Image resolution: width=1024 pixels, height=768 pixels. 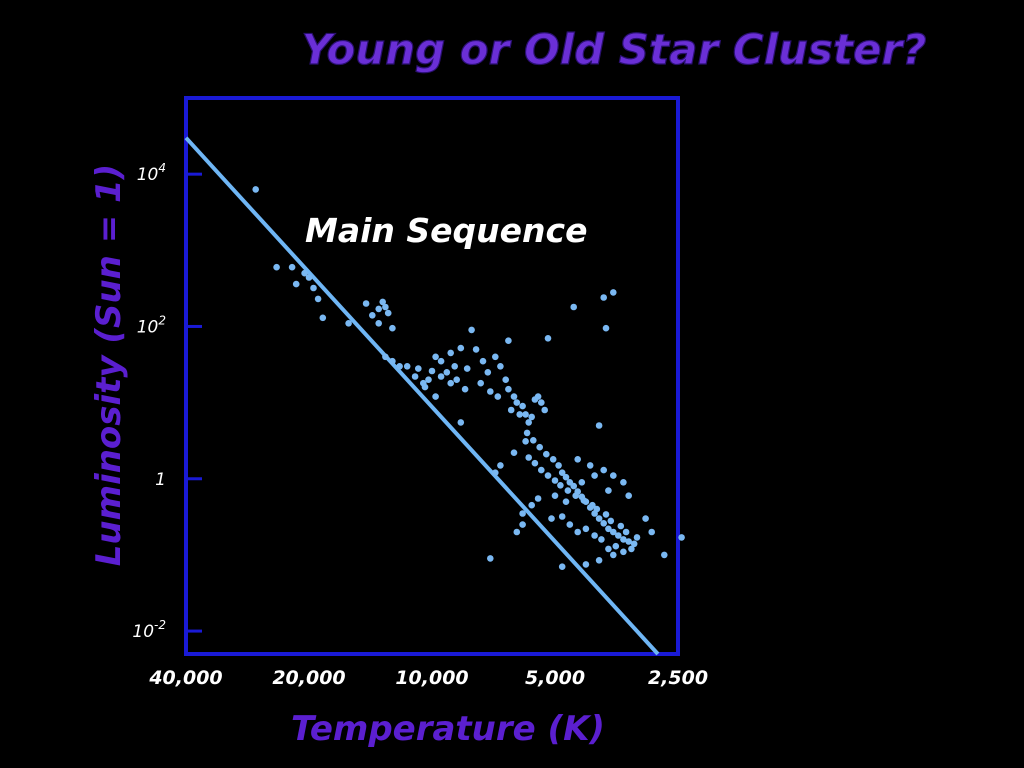 I want to click on main-sequence-label: Main Sequence, so click(x=446, y=230).